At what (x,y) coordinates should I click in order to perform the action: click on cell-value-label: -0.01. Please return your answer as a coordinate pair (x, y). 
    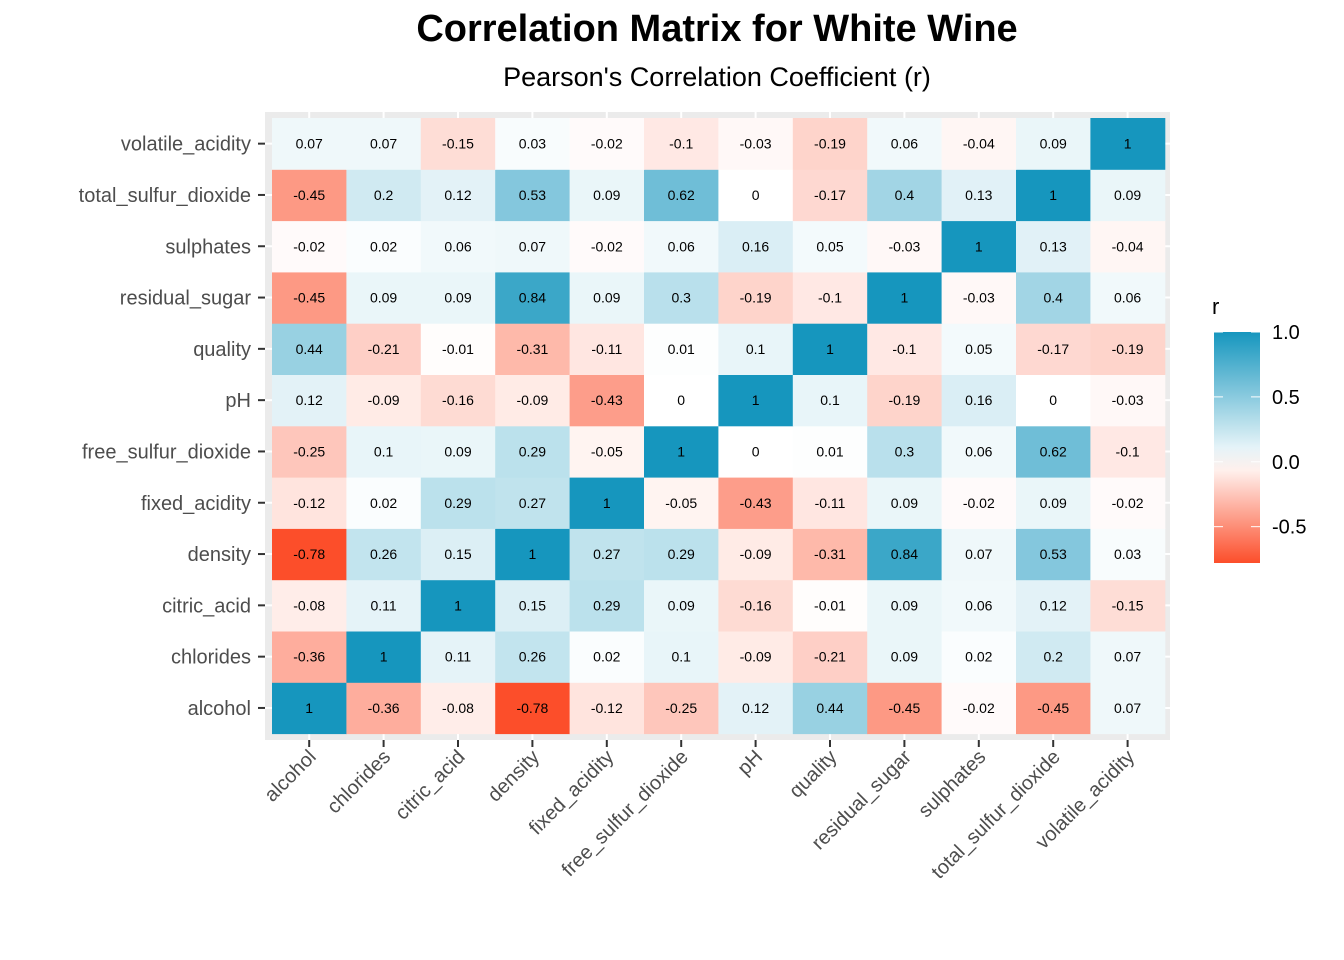
    Looking at the image, I should click on (458, 349).